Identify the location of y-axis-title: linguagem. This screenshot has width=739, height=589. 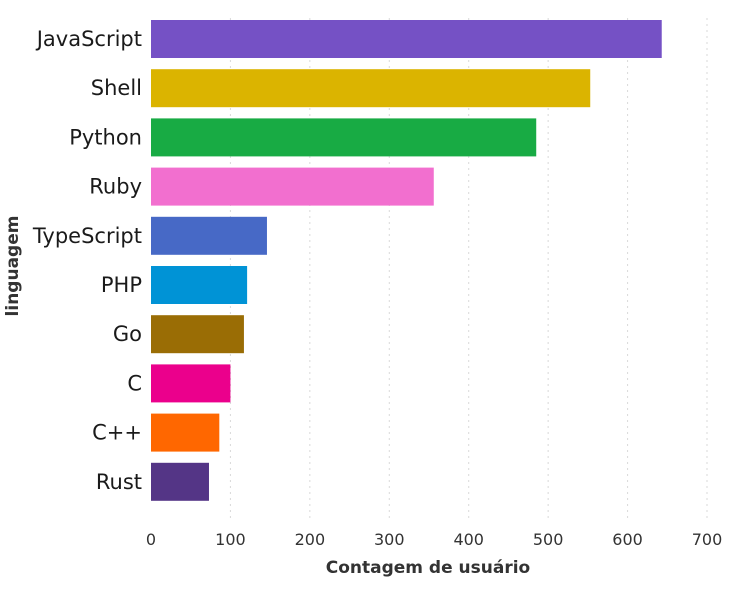
(13, 266).